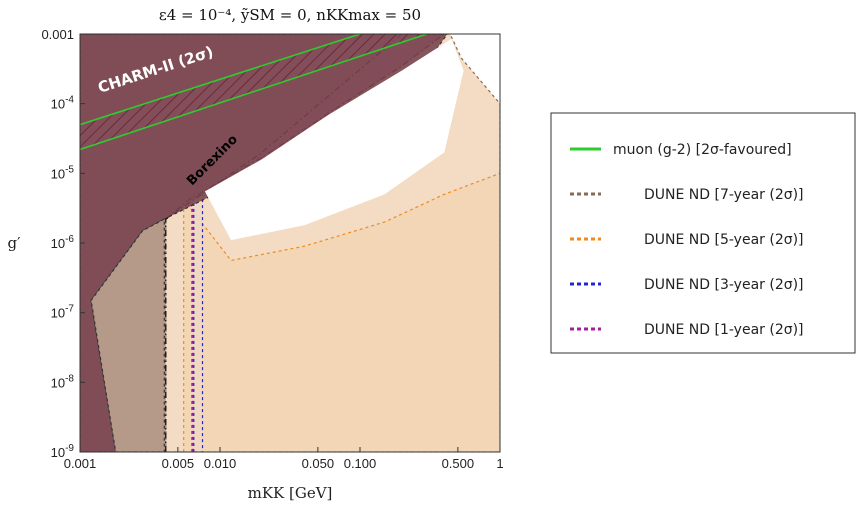  Describe the element at coordinates (702, 150) in the screenshot. I see `legend-label-muon-g-2-2-favoured: muon (g-2) [2σ-favoured]` at that location.